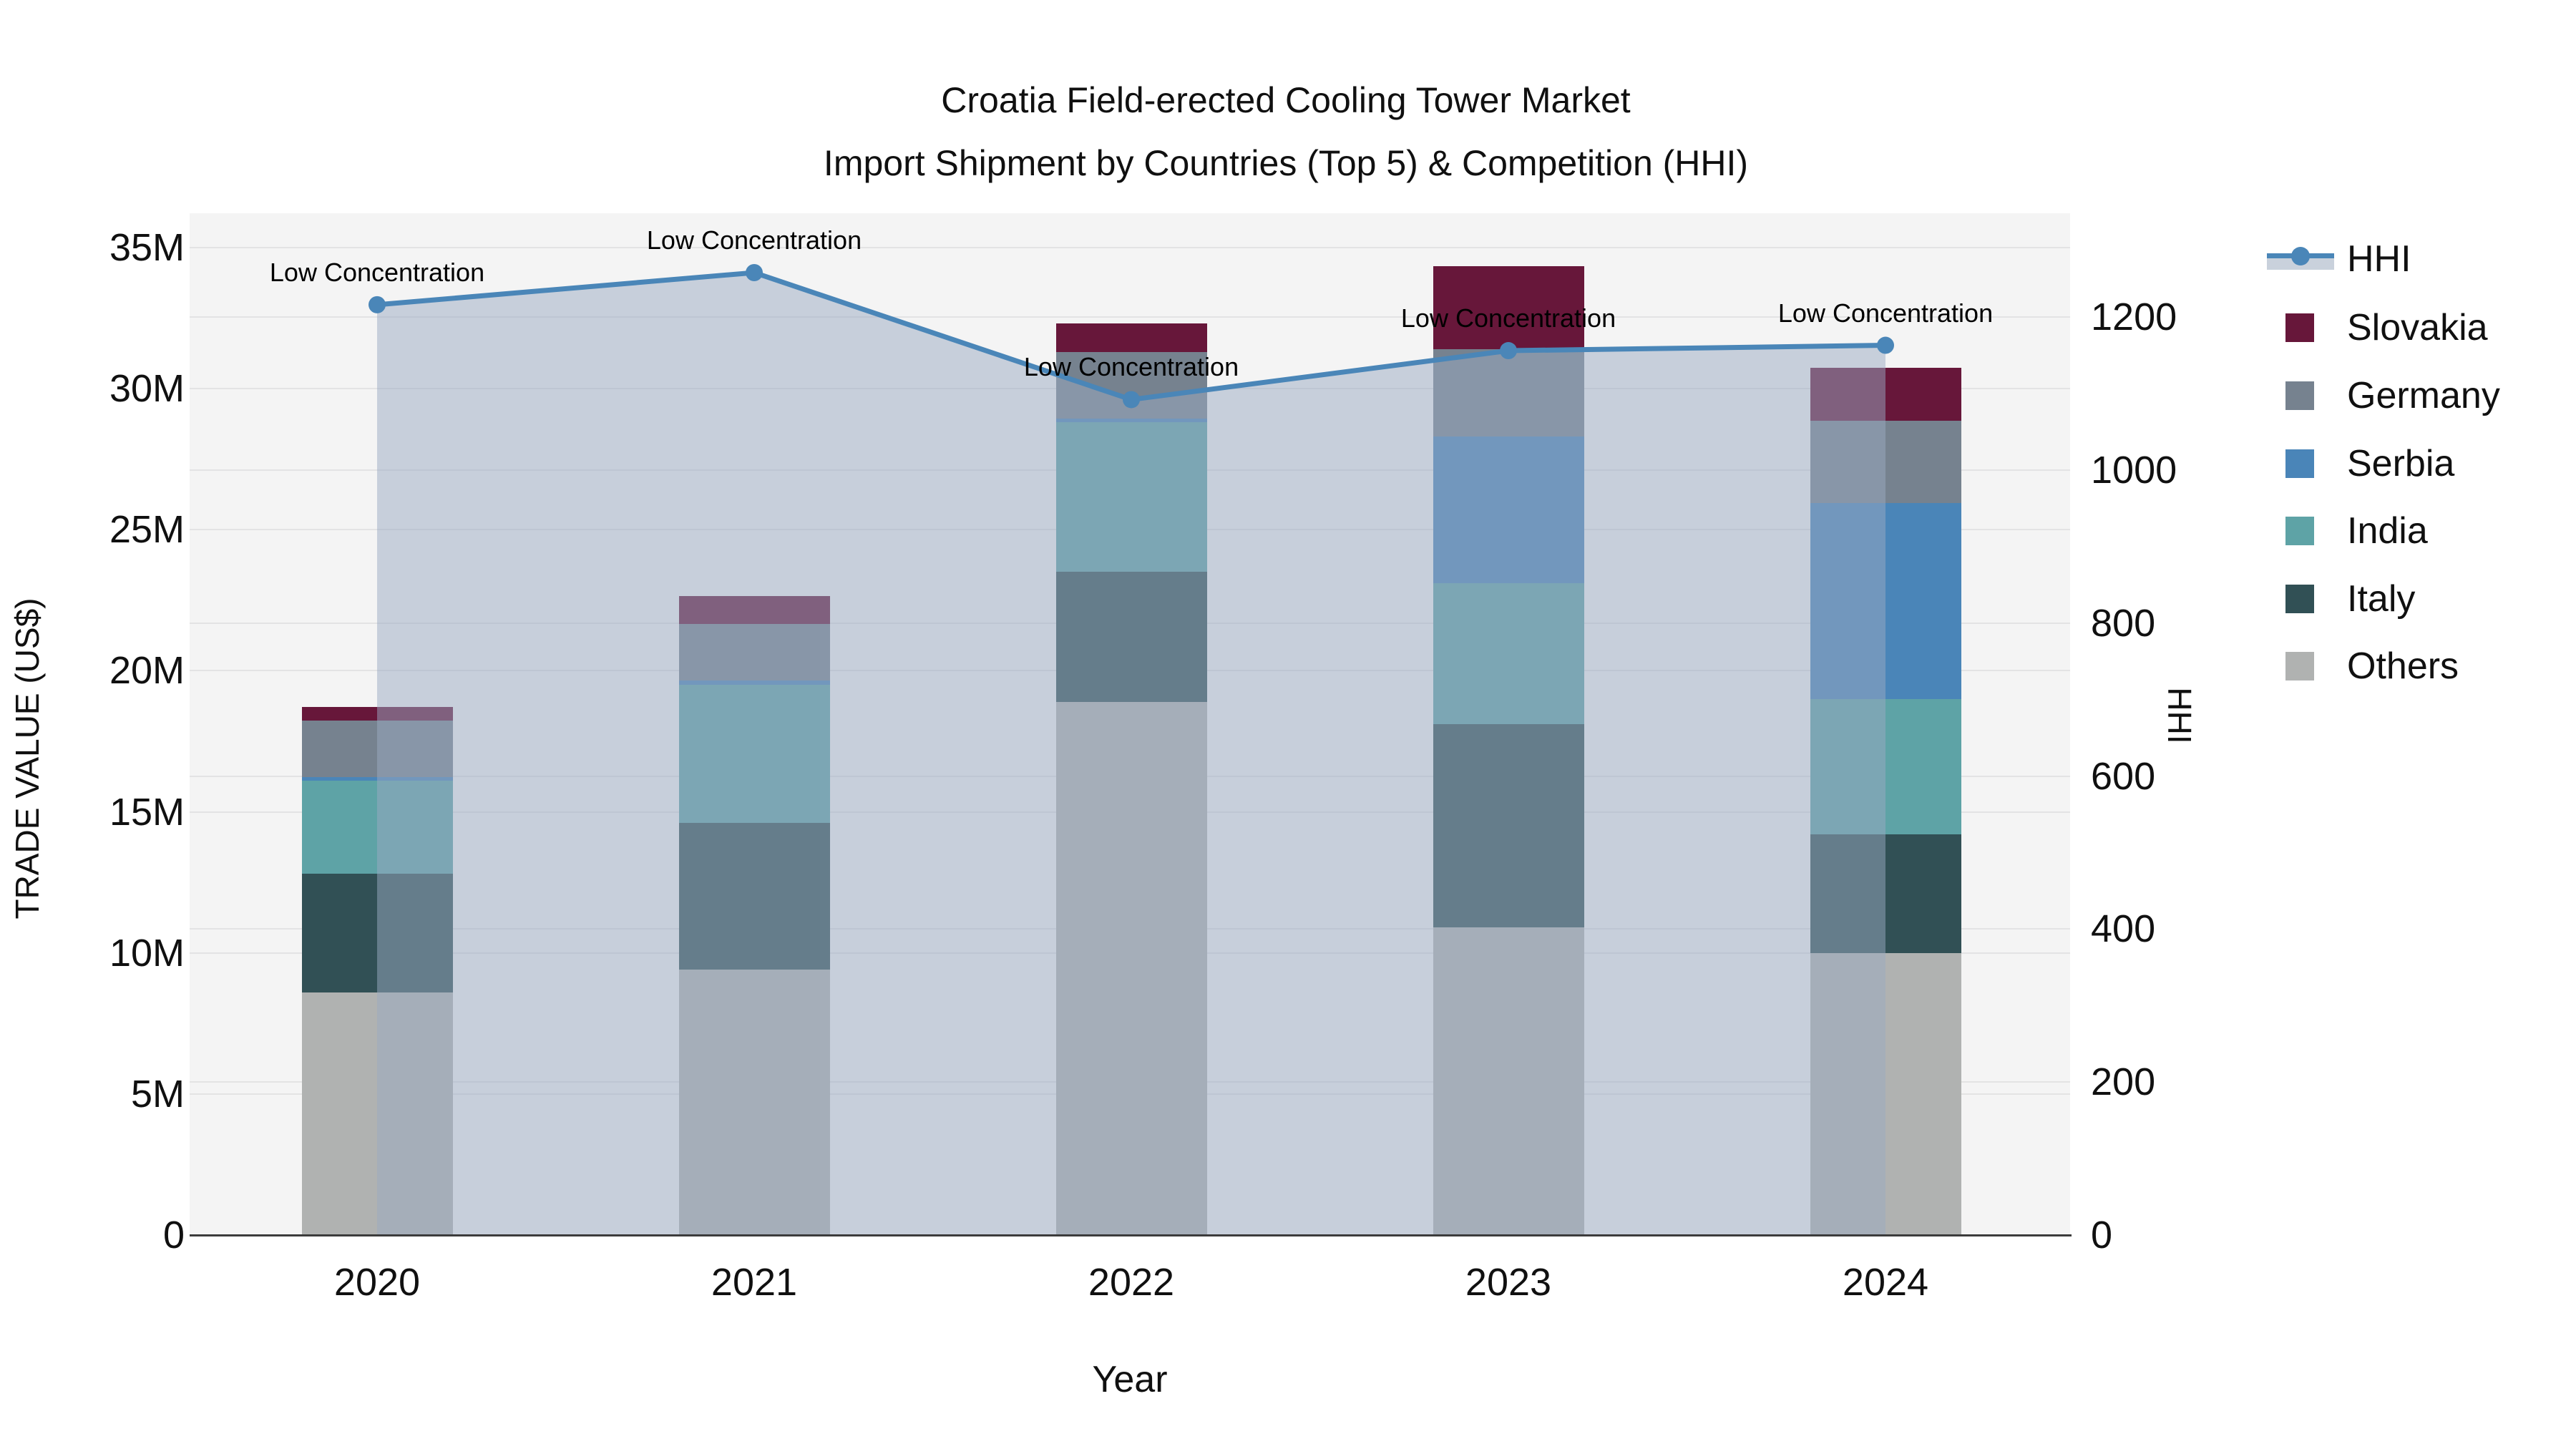 The height and width of the screenshot is (1449, 2576). I want to click on x-tick-2021: 2021, so click(754, 1282).